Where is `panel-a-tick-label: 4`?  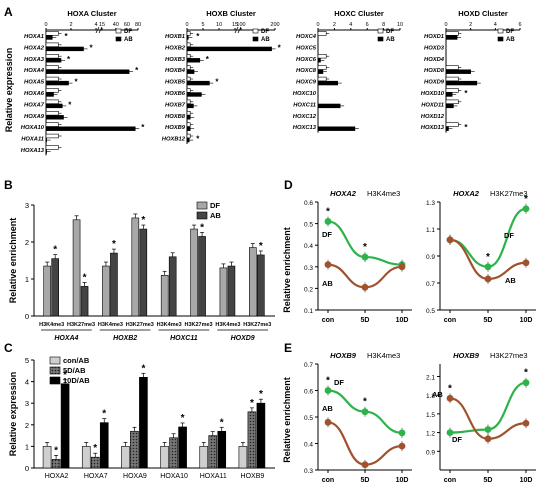
panel-a-tick-label: 4 is located at coordinates (350, 25).